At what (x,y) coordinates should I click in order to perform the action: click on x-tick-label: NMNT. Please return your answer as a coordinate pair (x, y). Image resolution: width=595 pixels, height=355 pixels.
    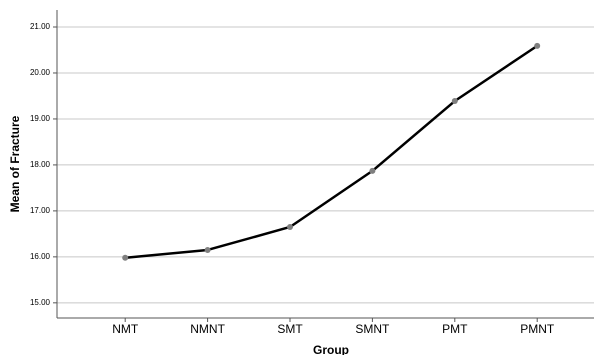
    Looking at the image, I should click on (207, 329).